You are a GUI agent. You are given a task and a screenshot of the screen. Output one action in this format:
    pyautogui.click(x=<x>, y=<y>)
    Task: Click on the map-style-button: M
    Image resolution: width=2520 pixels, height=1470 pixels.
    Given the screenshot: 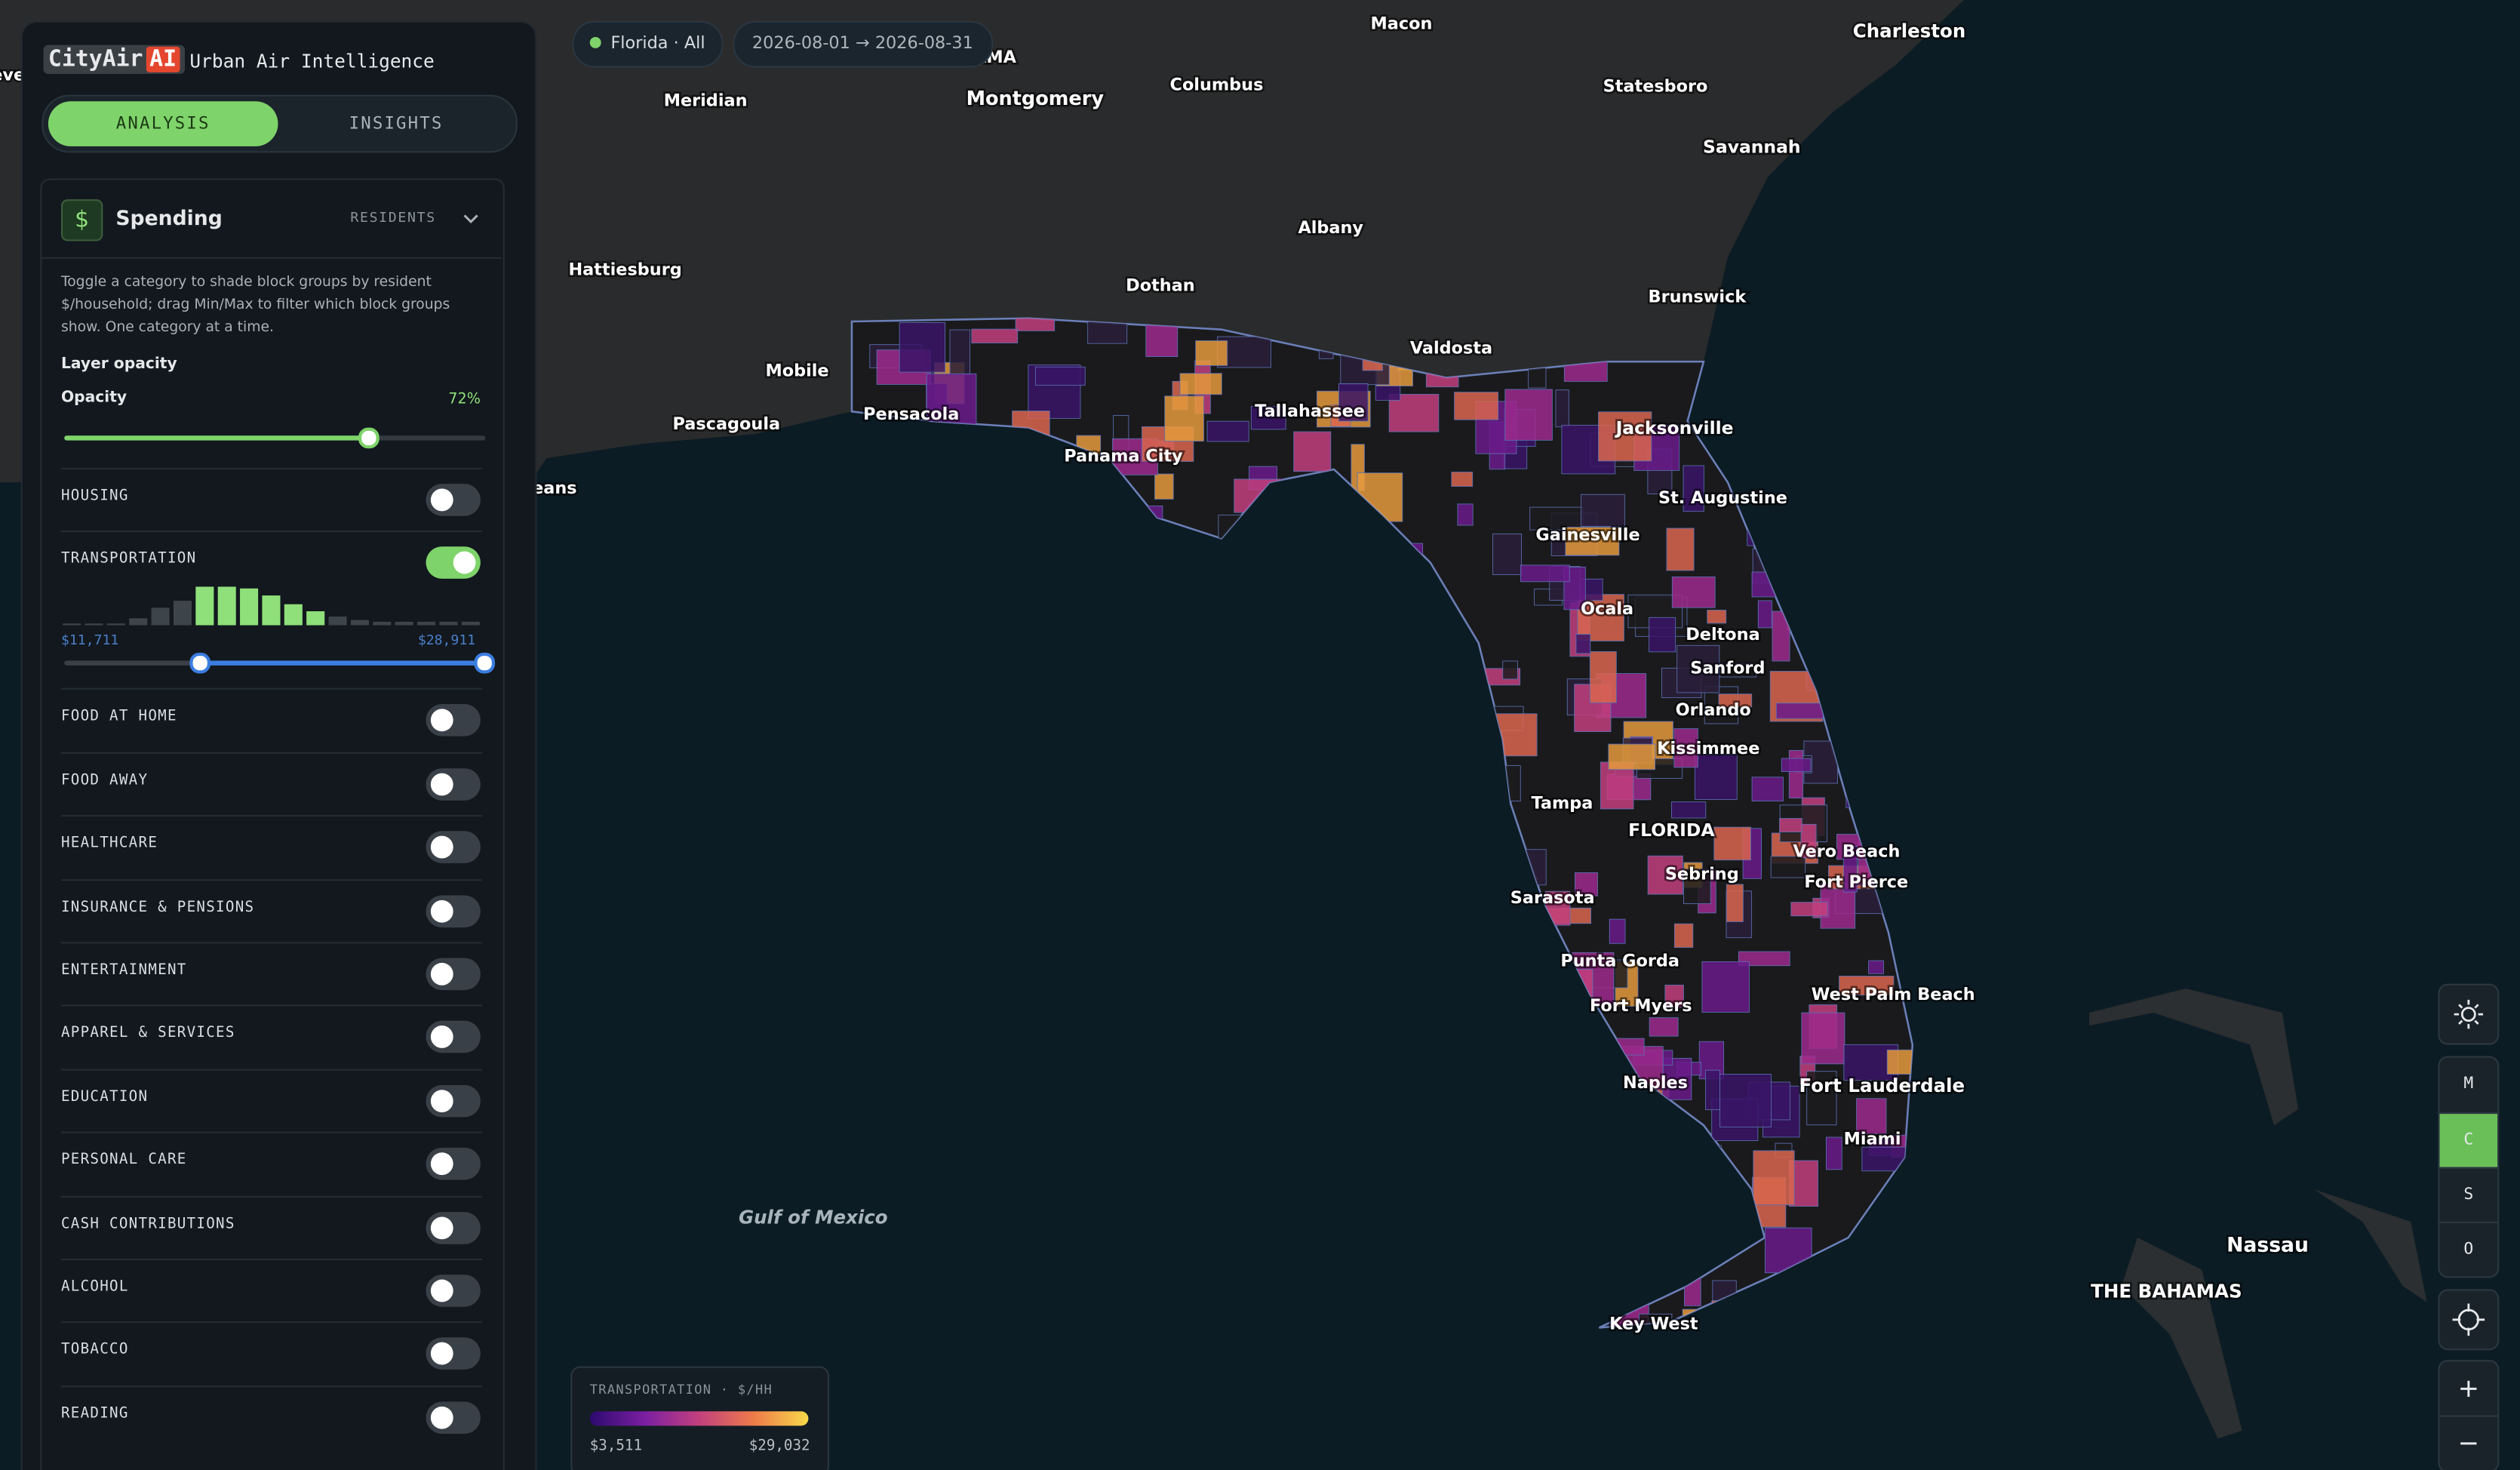 What is the action you would take?
    pyautogui.click(x=2468, y=1084)
    